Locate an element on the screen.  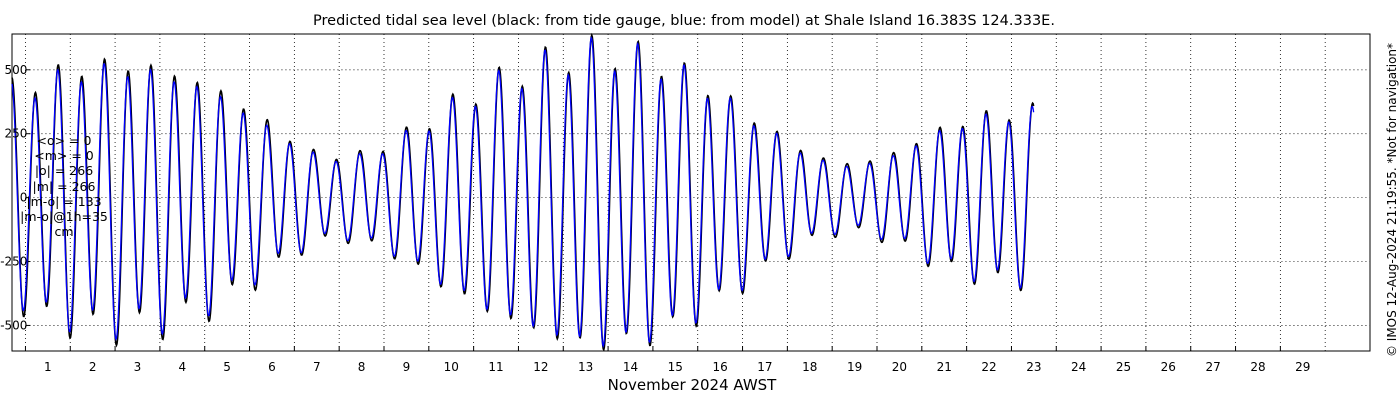
x-tick-label: 19 is located at coordinates (854, 367).